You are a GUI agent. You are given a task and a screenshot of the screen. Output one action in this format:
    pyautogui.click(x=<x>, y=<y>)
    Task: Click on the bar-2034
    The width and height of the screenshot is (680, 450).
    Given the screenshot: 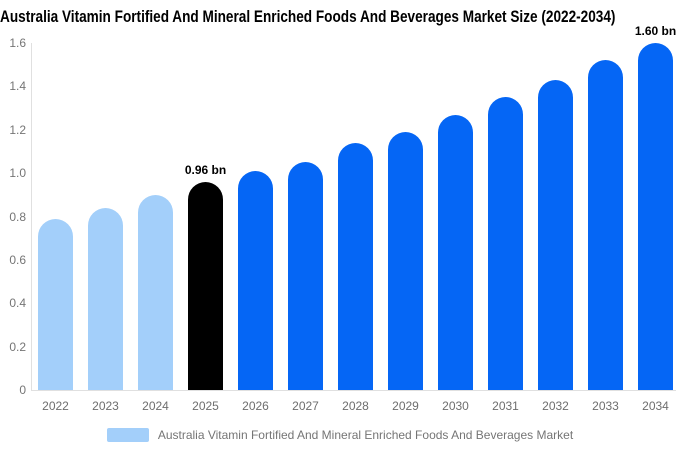 What is the action you would take?
    pyautogui.click(x=655, y=216)
    